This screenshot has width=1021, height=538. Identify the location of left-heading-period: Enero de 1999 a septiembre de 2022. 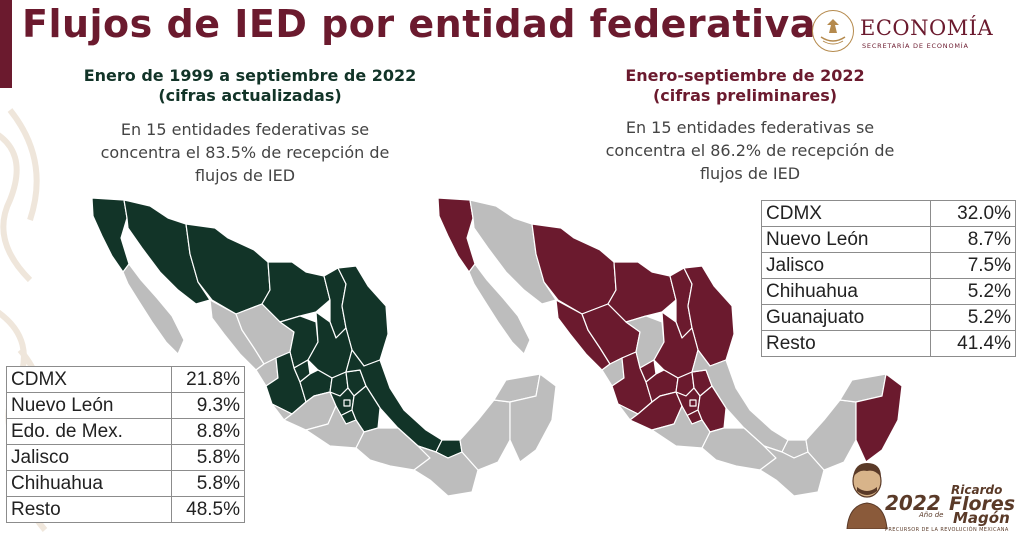
(250, 75).